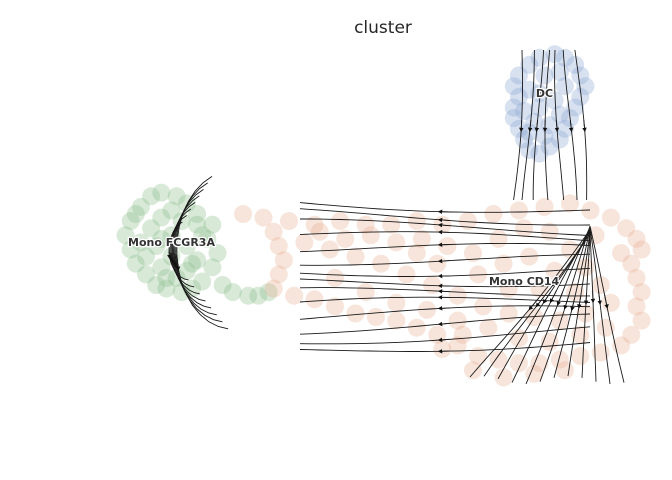 Image resolution: width=672 pixels, height=480 pixels. I want to click on cluster-mono-fcgr3a-points, so click(197, 244).